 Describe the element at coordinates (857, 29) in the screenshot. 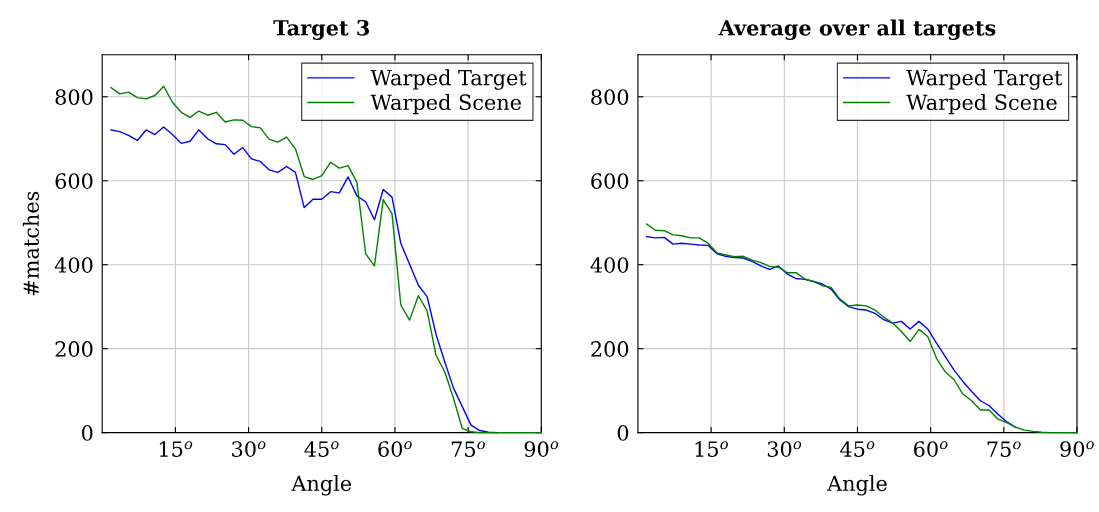

I see `chart-title: Average over all targets` at that location.